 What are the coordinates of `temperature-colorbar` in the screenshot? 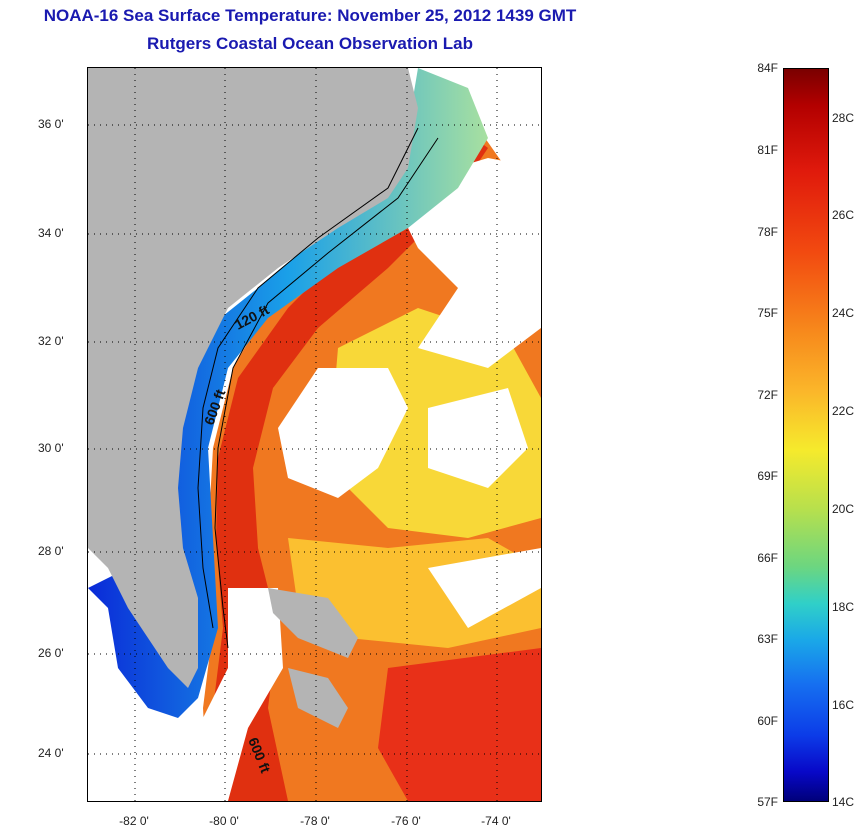 It's located at (806, 435).